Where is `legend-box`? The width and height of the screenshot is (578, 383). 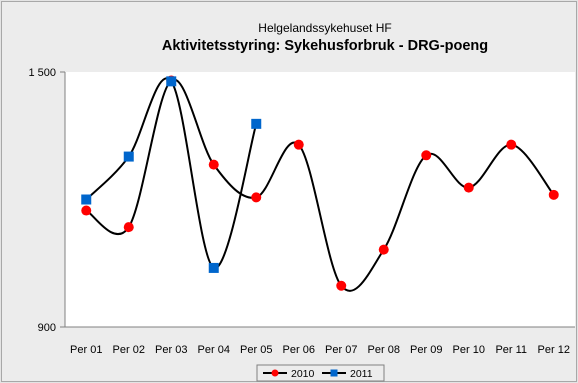
legend-box is located at coordinates (320, 373).